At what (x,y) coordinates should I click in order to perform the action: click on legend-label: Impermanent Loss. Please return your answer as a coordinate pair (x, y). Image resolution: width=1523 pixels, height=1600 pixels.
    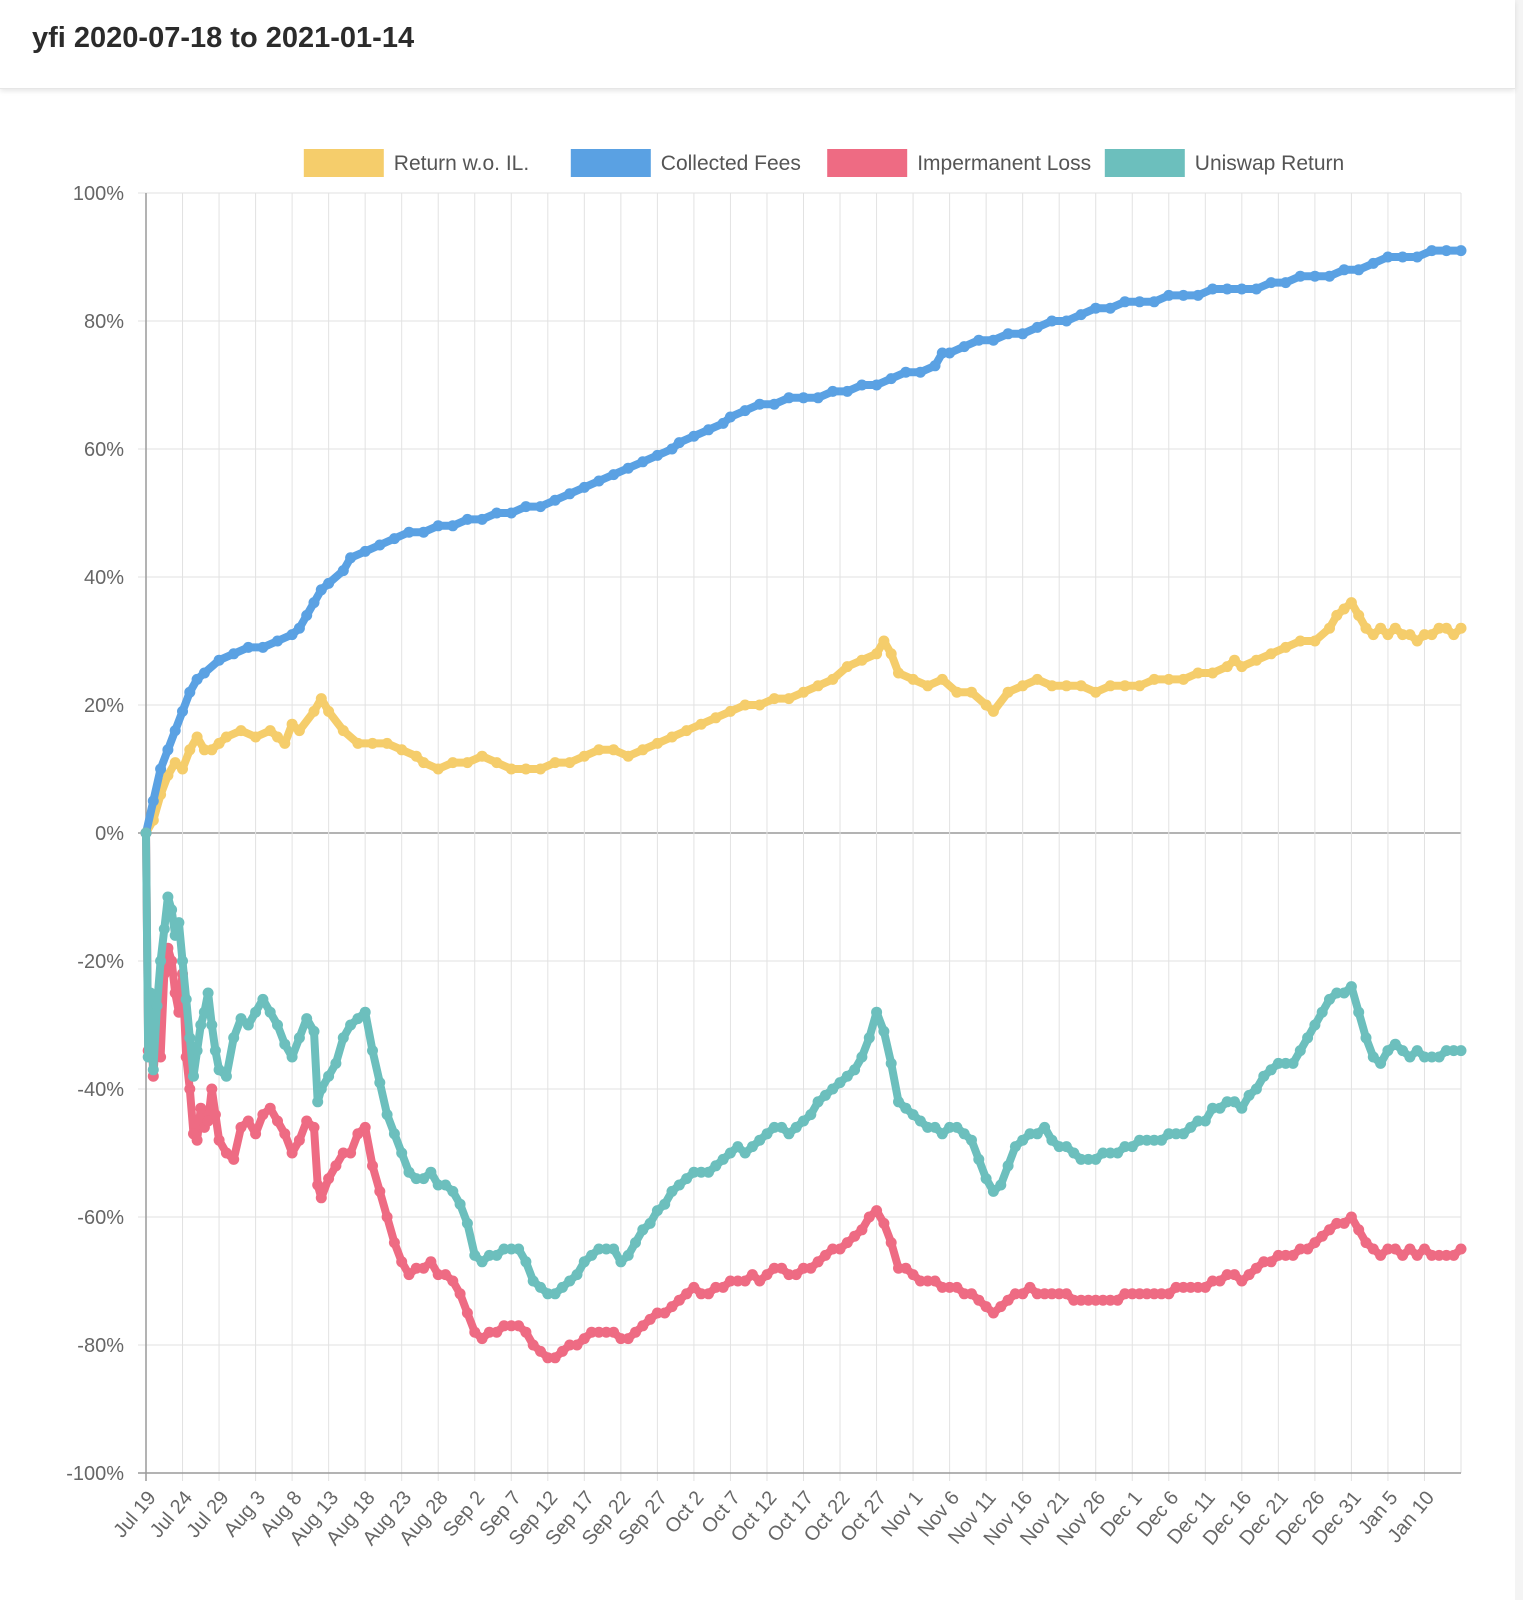
    Looking at the image, I should click on (1004, 163).